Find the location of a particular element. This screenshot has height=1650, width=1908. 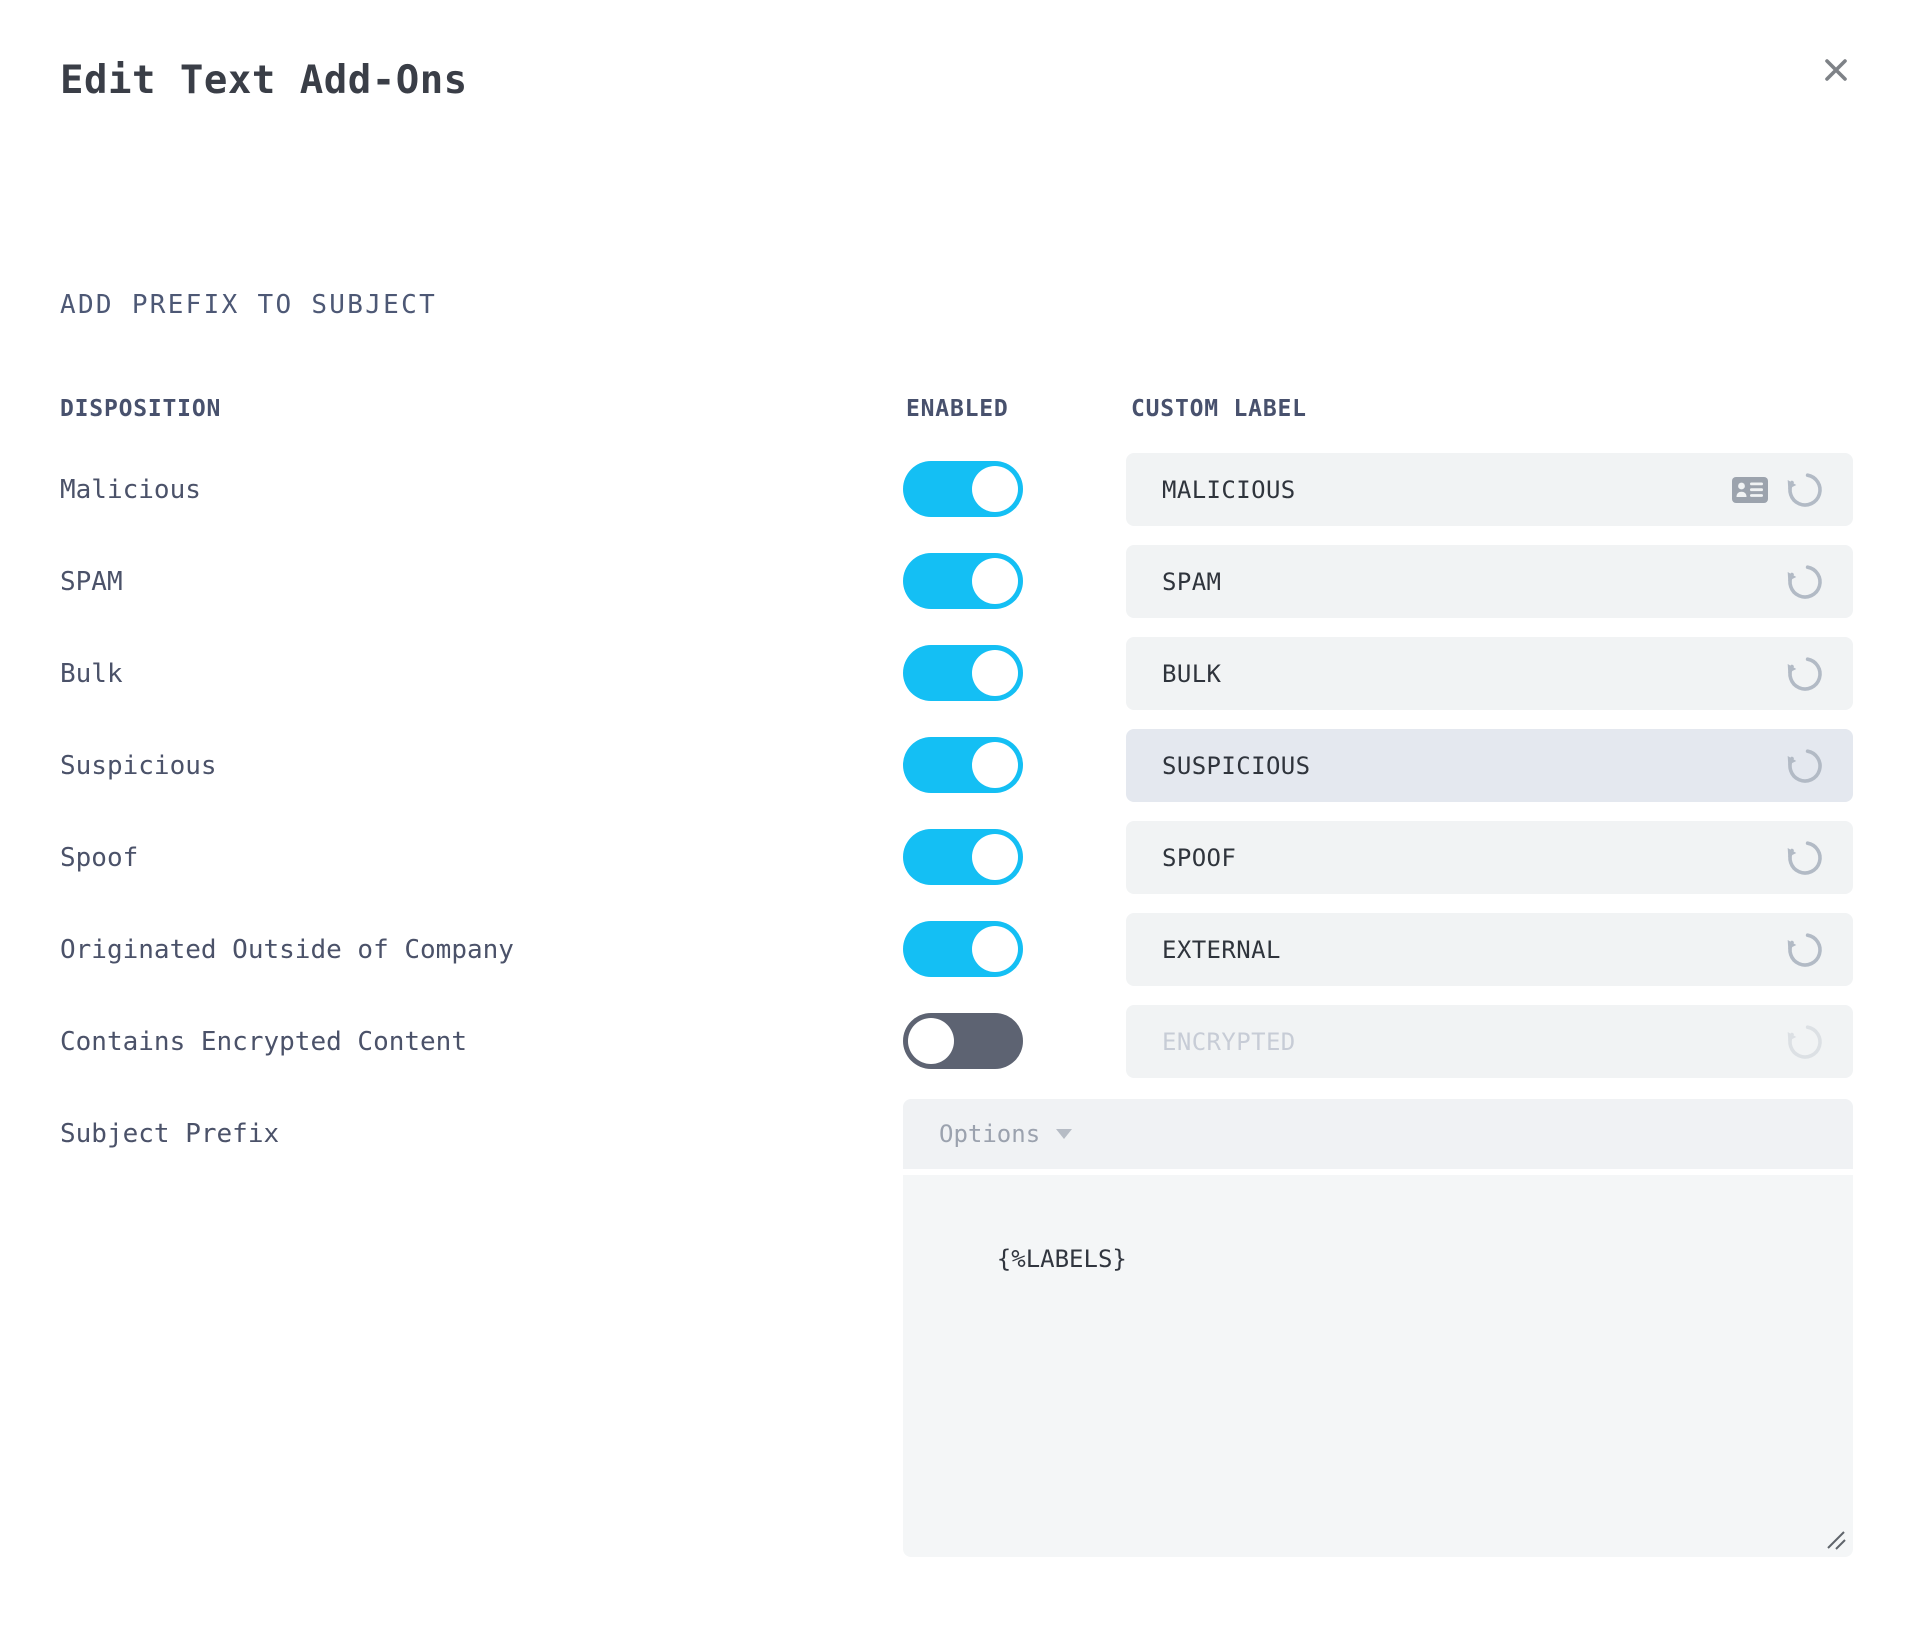

custom-label-value: SPAM is located at coordinates (1192, 581).